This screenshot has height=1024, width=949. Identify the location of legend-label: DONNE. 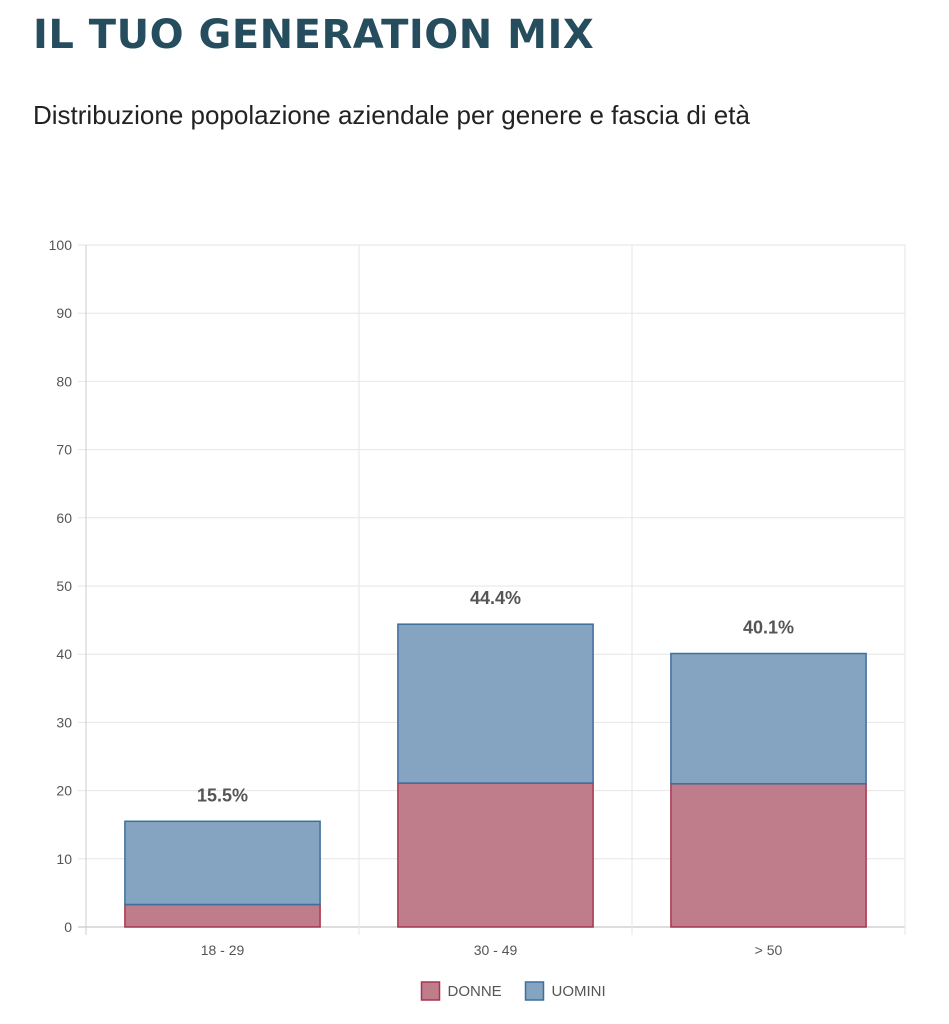
(475, 991).